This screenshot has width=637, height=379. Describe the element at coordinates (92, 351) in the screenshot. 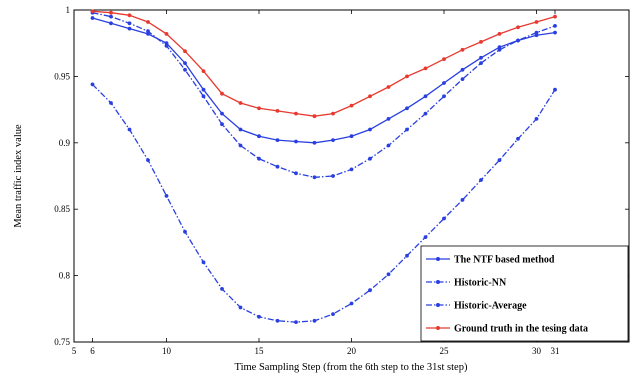

I see `x-tick-label: 6` at that location.